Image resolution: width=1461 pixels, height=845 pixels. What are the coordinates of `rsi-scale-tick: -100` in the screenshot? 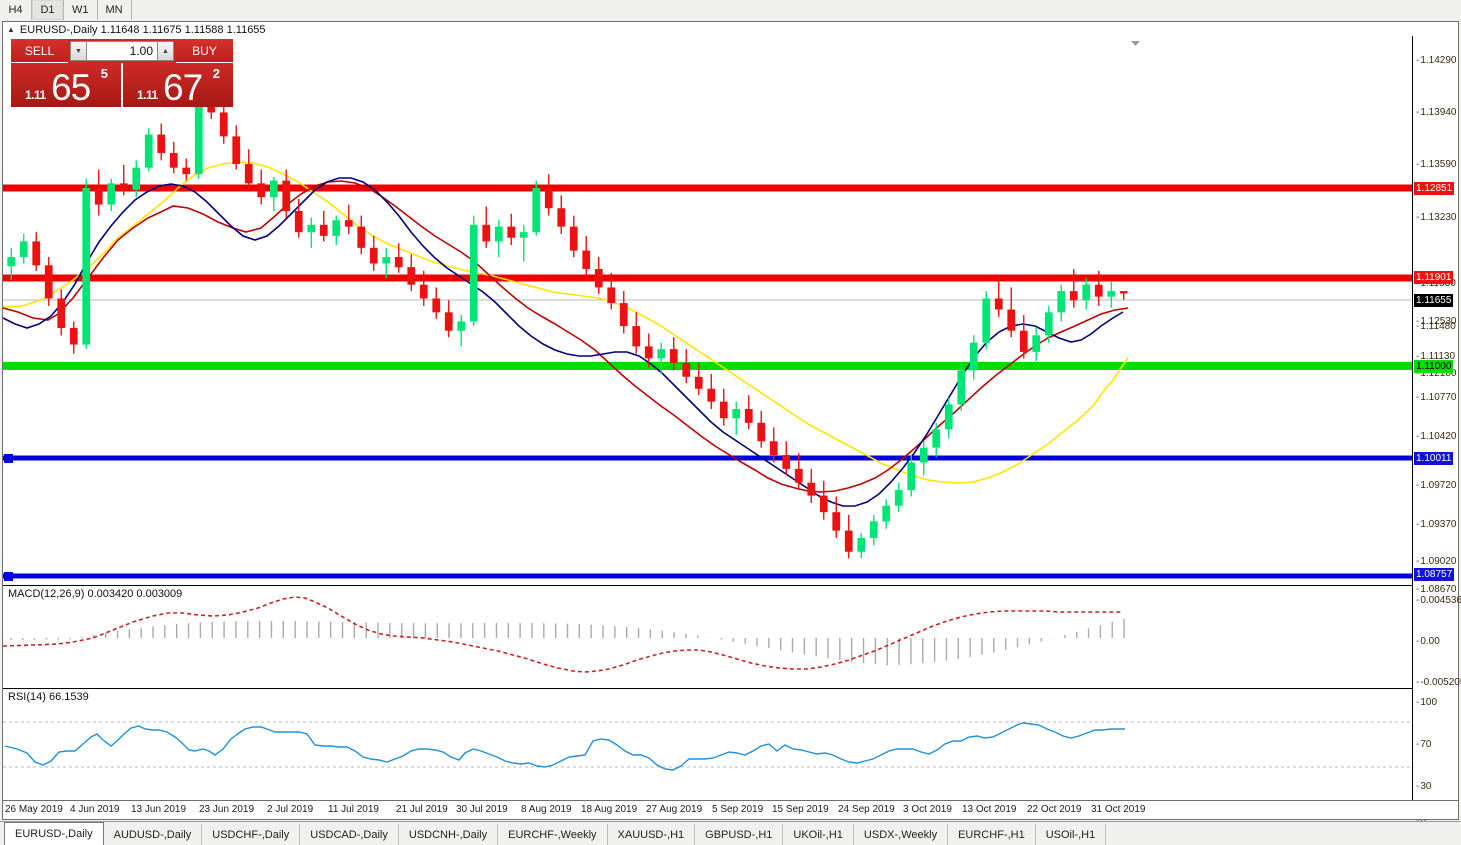 It's located at (1427, 702).